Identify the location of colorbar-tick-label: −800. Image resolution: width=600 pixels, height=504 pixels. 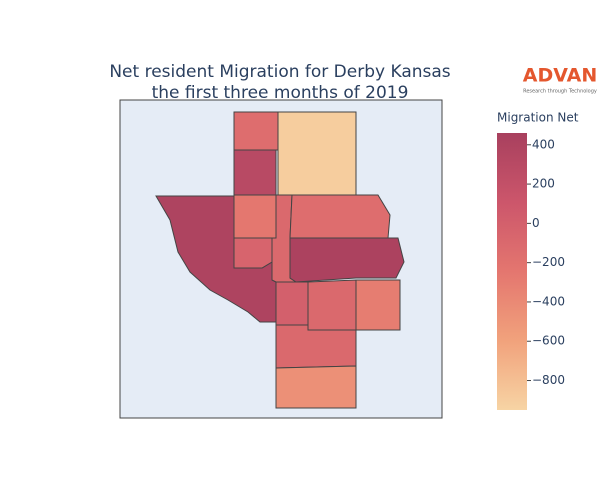
(548, 380).